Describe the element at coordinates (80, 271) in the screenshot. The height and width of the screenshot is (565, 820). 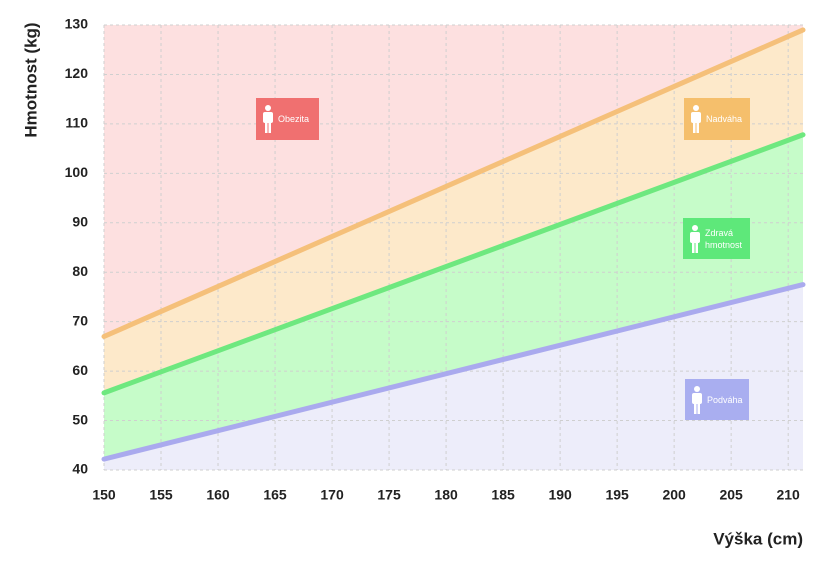
I see `y-tick-label: 80` at that location.